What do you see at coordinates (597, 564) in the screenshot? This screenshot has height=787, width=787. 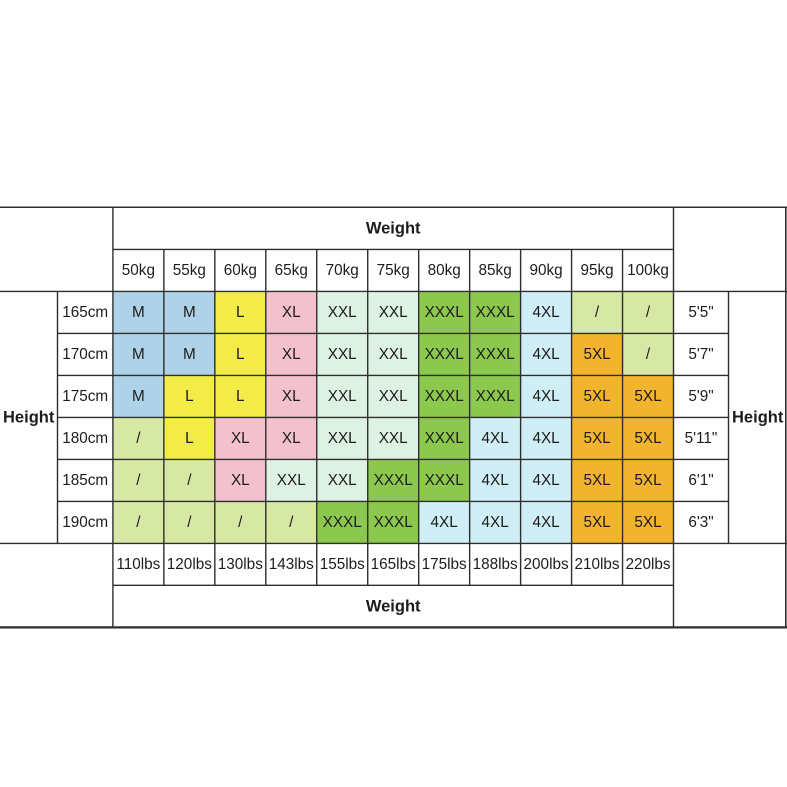 I see `svg-text: 210lbs` at bounding box center [597, 564].